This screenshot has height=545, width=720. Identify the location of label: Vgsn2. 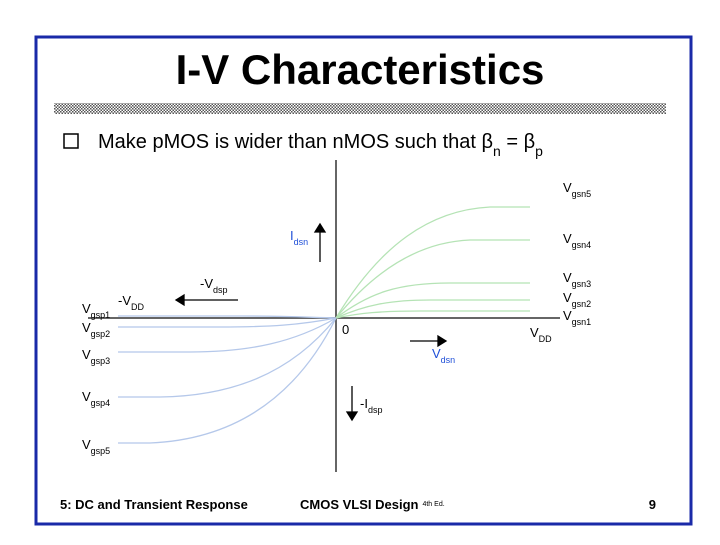
(577, 299).